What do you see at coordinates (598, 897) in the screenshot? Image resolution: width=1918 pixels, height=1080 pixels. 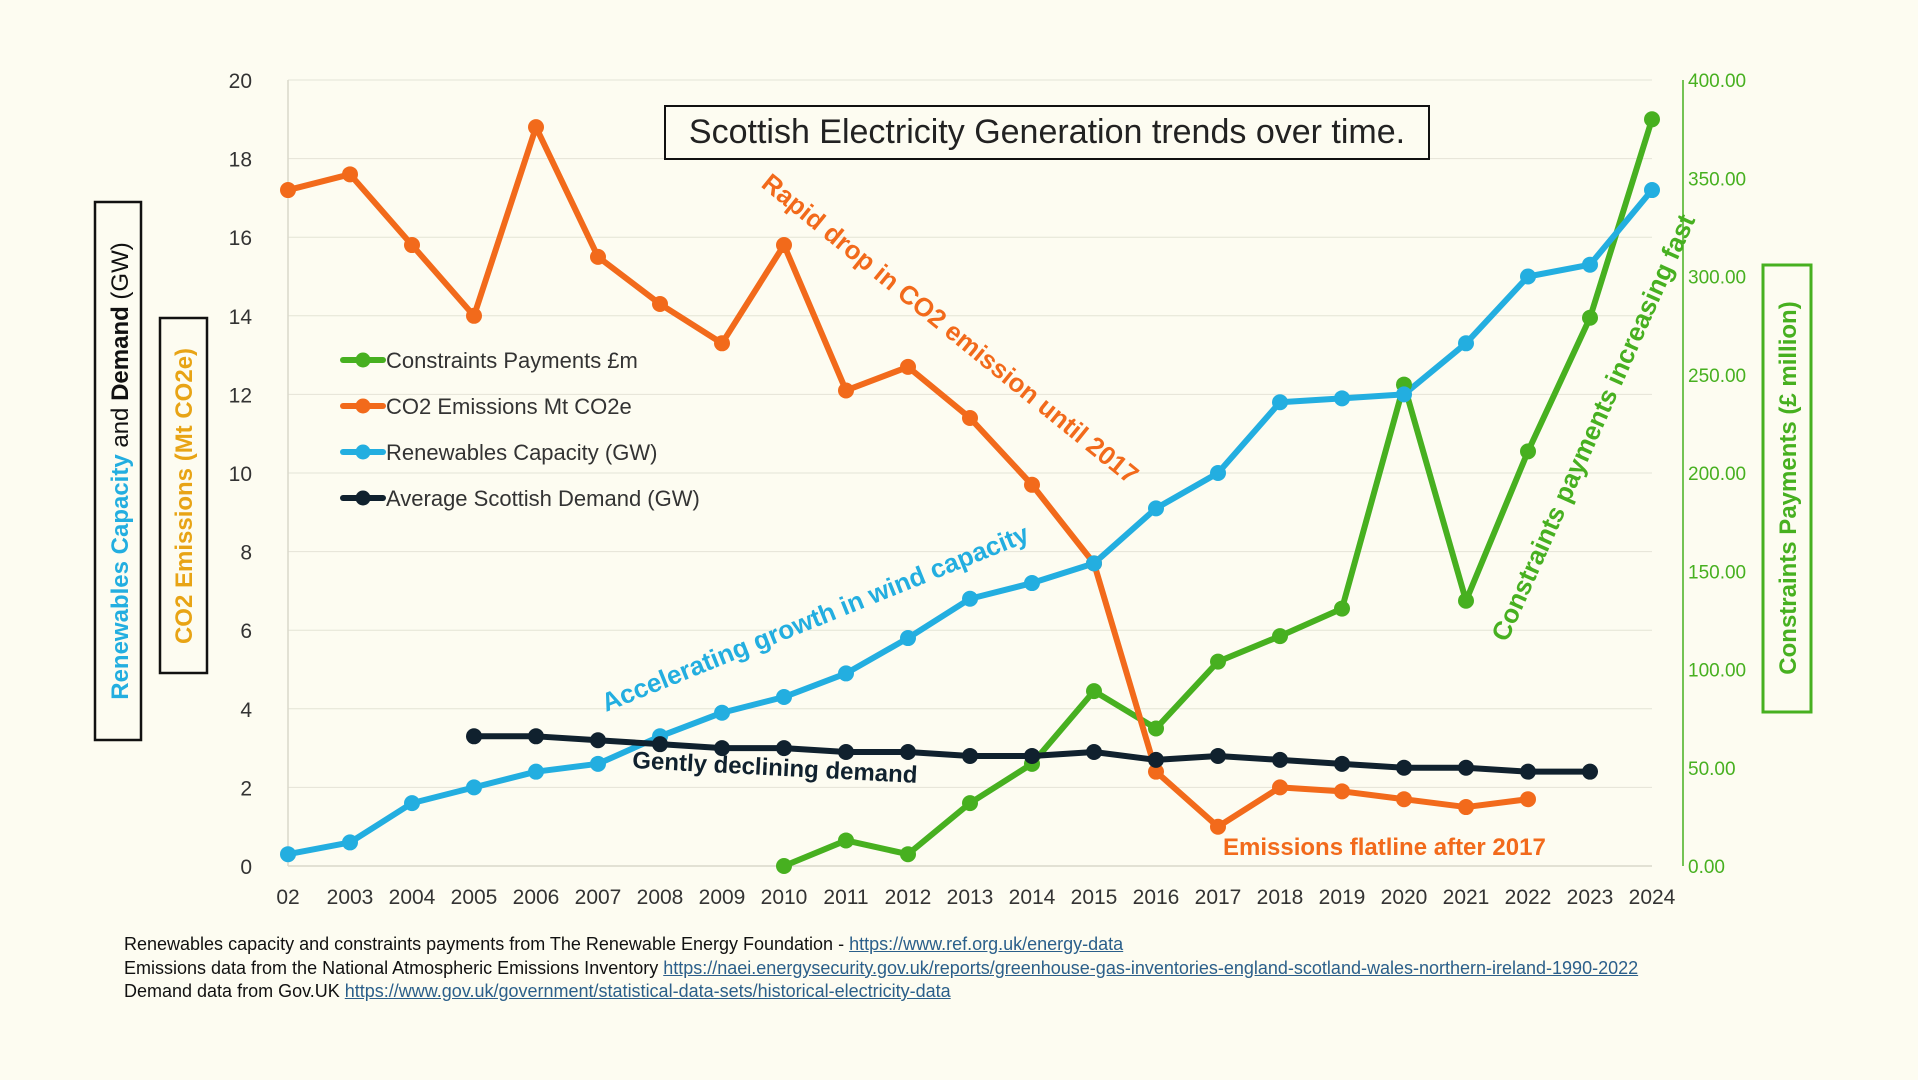 I see `x-tick-label: 2007` at bounding box center [598, 897].